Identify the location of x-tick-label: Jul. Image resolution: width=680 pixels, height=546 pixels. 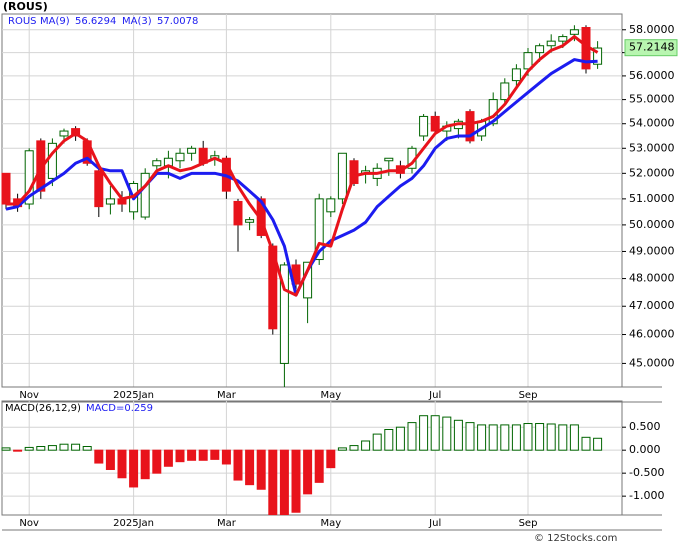
(434, 395).